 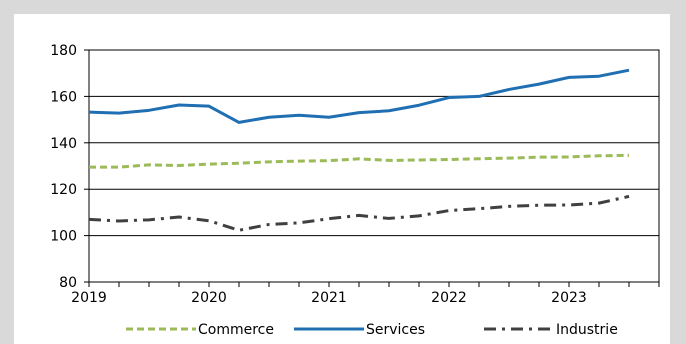 I want to click on x-tick-label: 2020, so click(x=209, y=298).